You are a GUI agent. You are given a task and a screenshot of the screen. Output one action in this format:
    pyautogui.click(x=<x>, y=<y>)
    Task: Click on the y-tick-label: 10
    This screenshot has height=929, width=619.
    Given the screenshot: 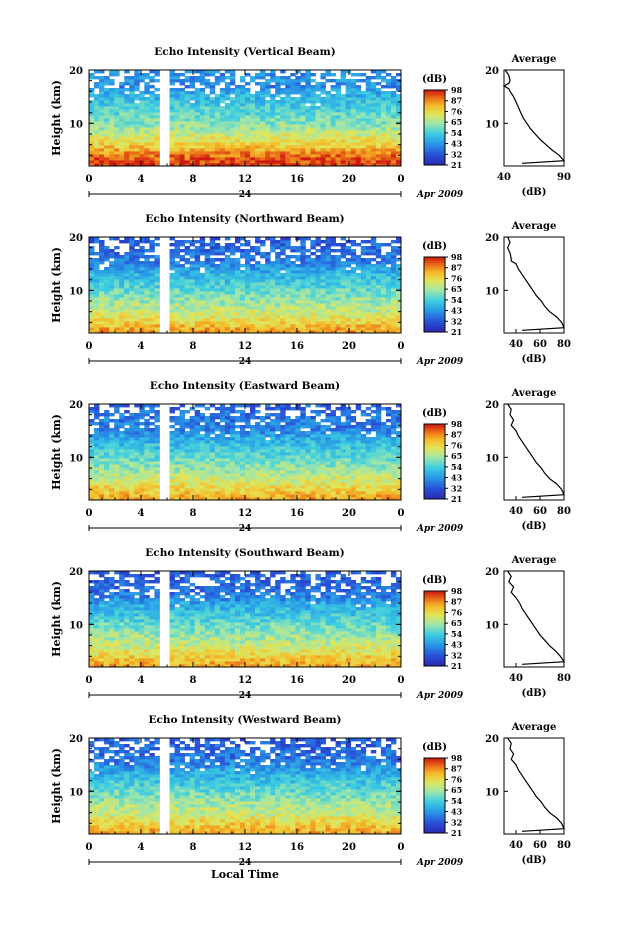 What is the action you would take?
    pyautogui.click(x=76, y=792)
    